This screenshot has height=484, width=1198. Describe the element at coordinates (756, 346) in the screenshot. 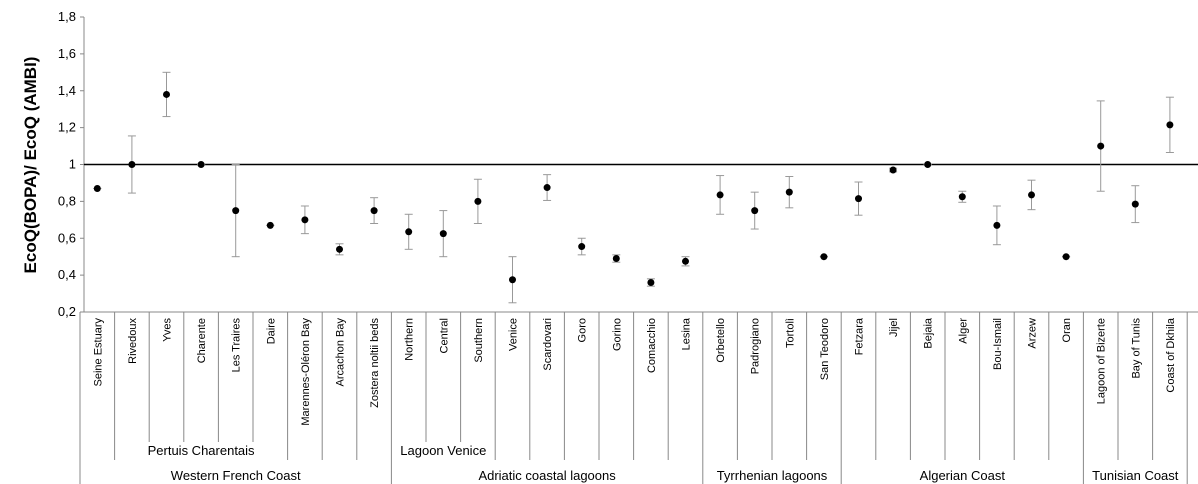

I see `x-tick-label: Padrogiano` at that location.